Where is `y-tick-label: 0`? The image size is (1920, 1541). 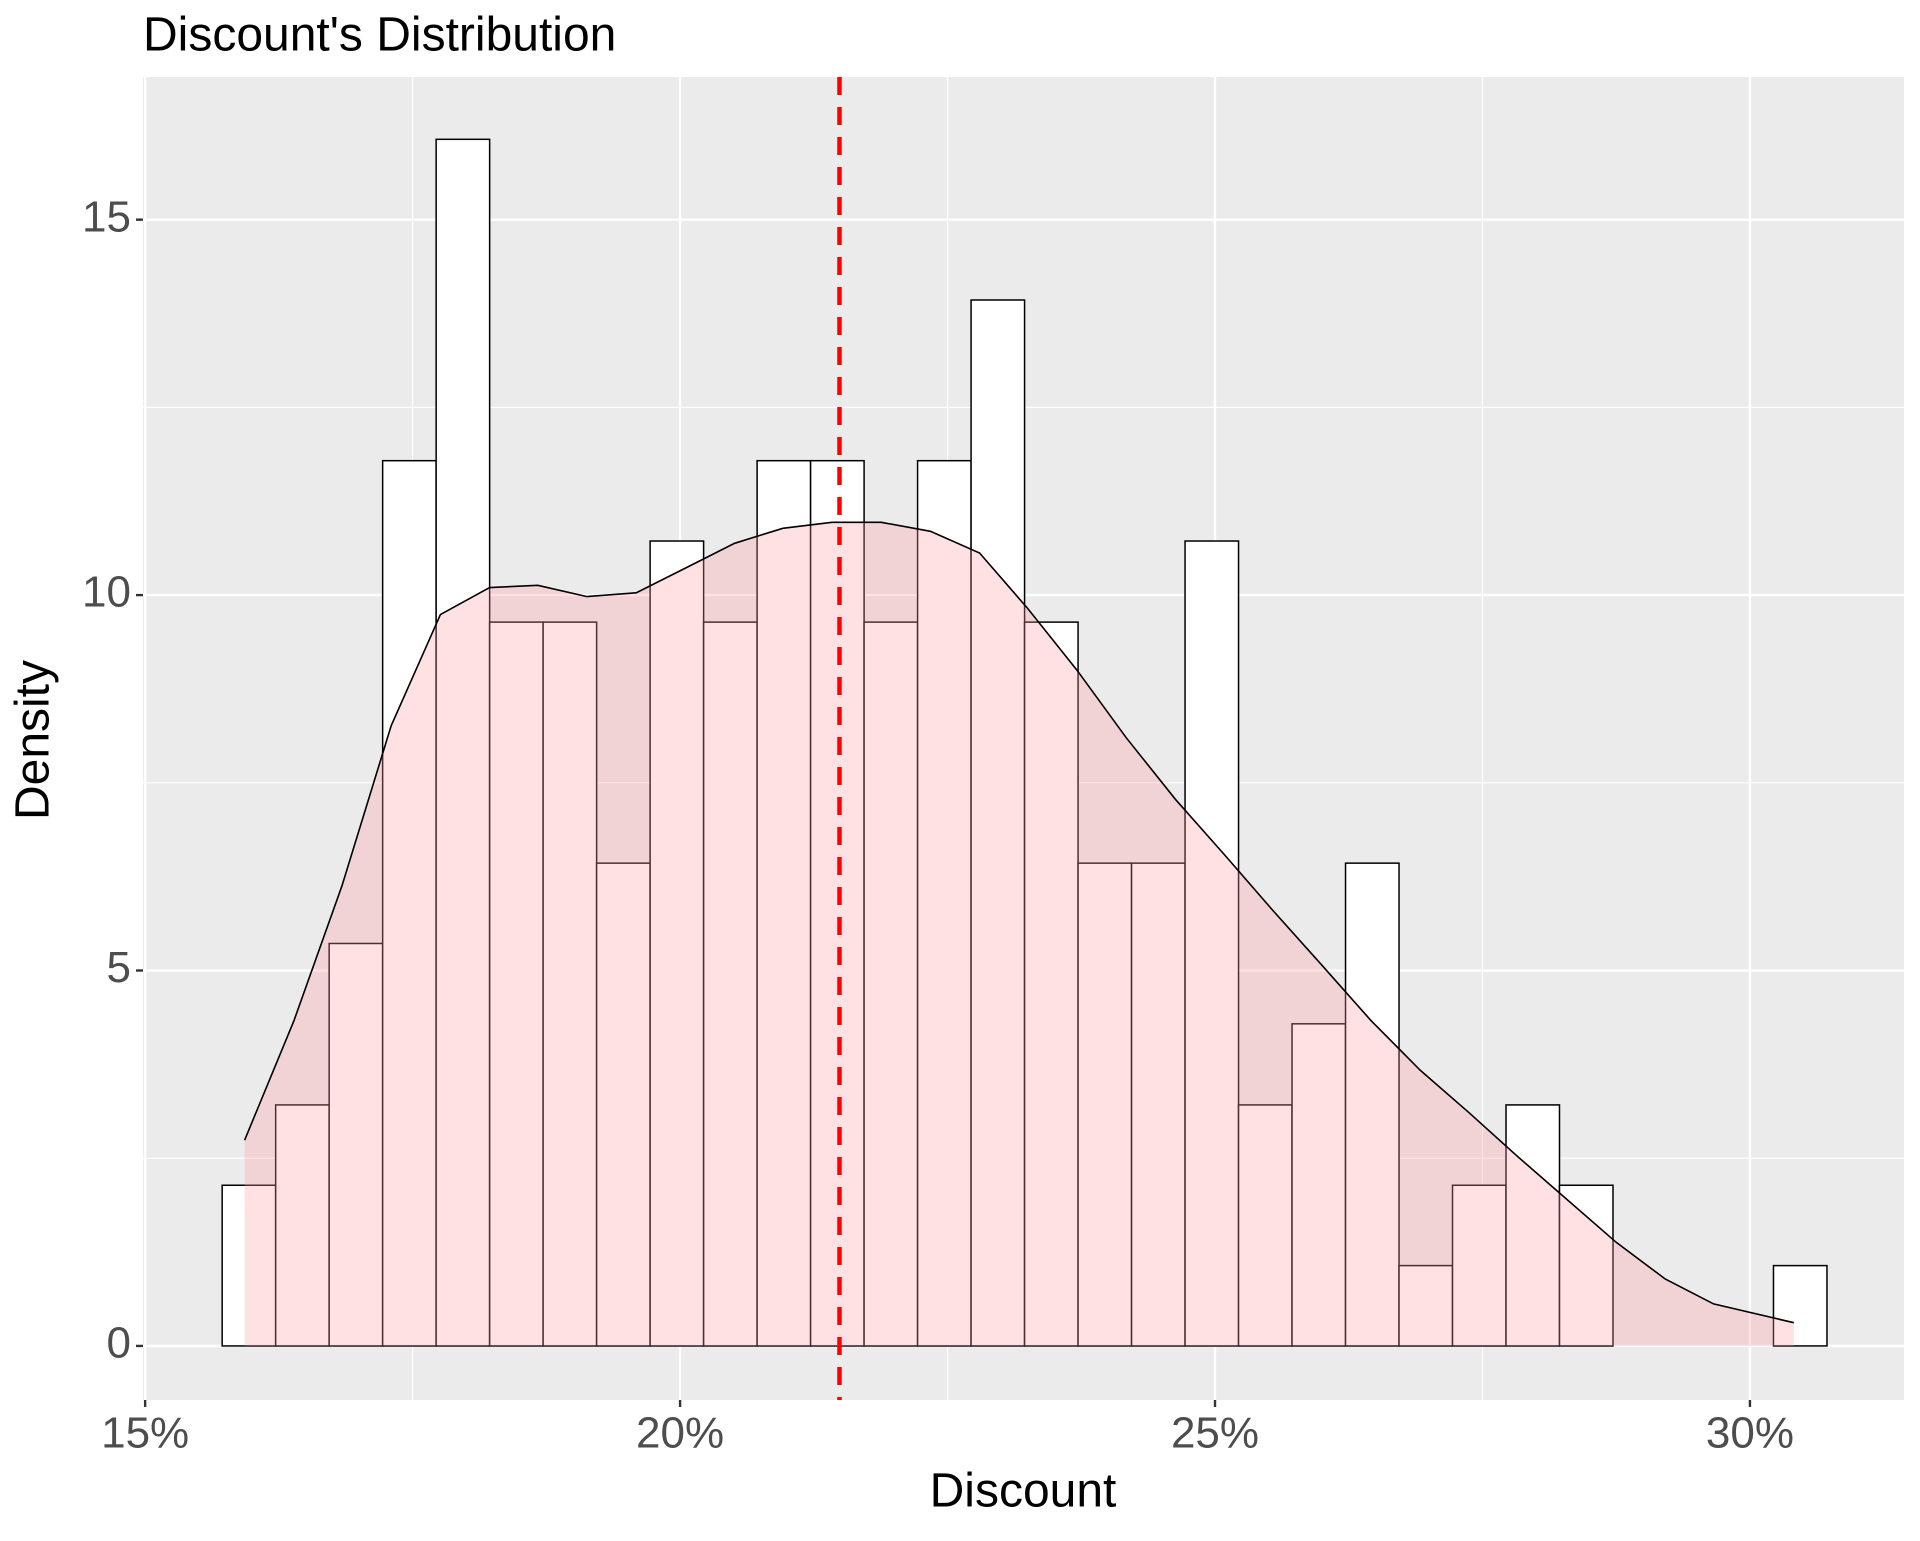 y-tick-label: 0 is located at coordinates (119, 1343).